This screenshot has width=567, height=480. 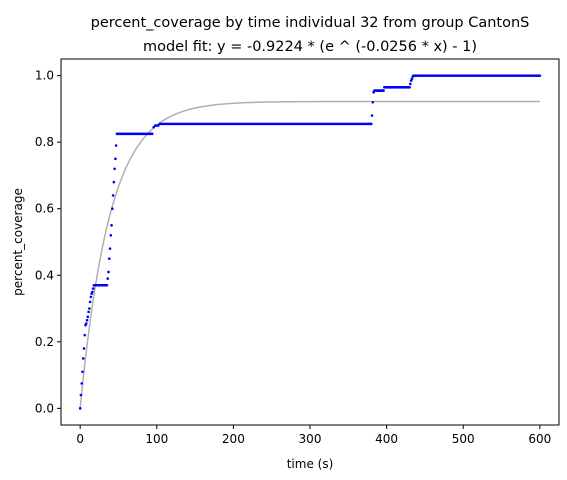 I want to click on x-axis: 0 100 200 300 400 500 600, so click(x=313, y=435).